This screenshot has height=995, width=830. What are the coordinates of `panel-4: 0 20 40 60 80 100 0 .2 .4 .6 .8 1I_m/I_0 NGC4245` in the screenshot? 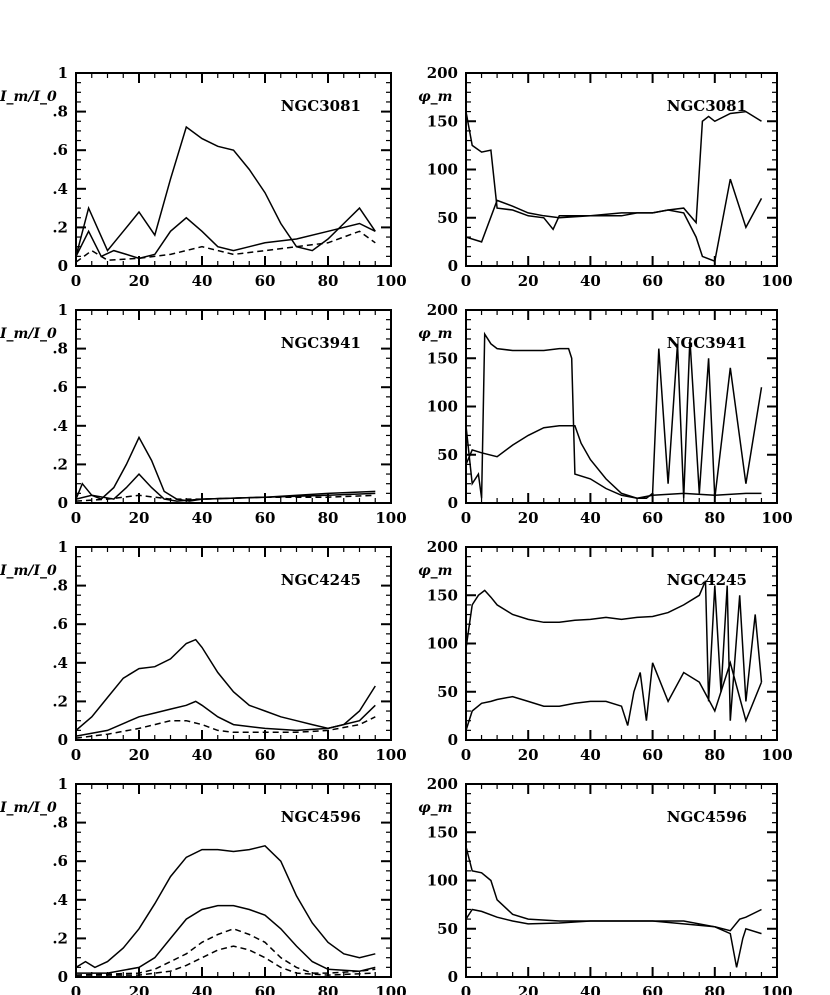 It's located at (203, 651).